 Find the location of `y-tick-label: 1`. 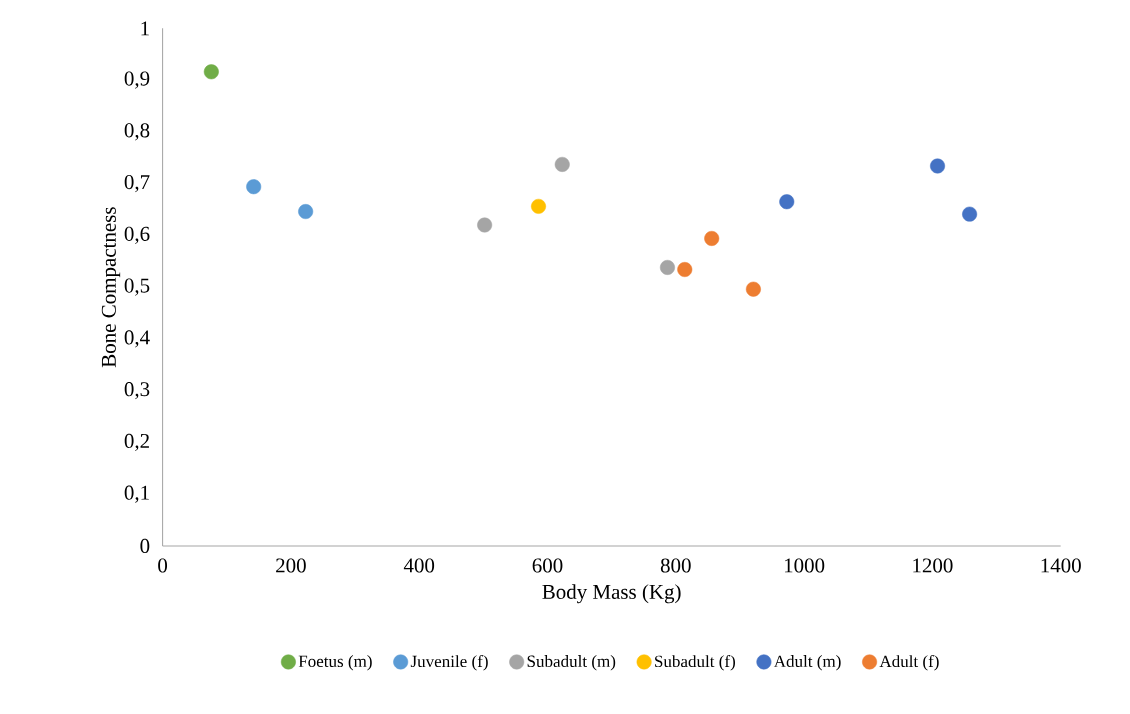

y-tick-label: 1 is located at coordinates (145, 28).